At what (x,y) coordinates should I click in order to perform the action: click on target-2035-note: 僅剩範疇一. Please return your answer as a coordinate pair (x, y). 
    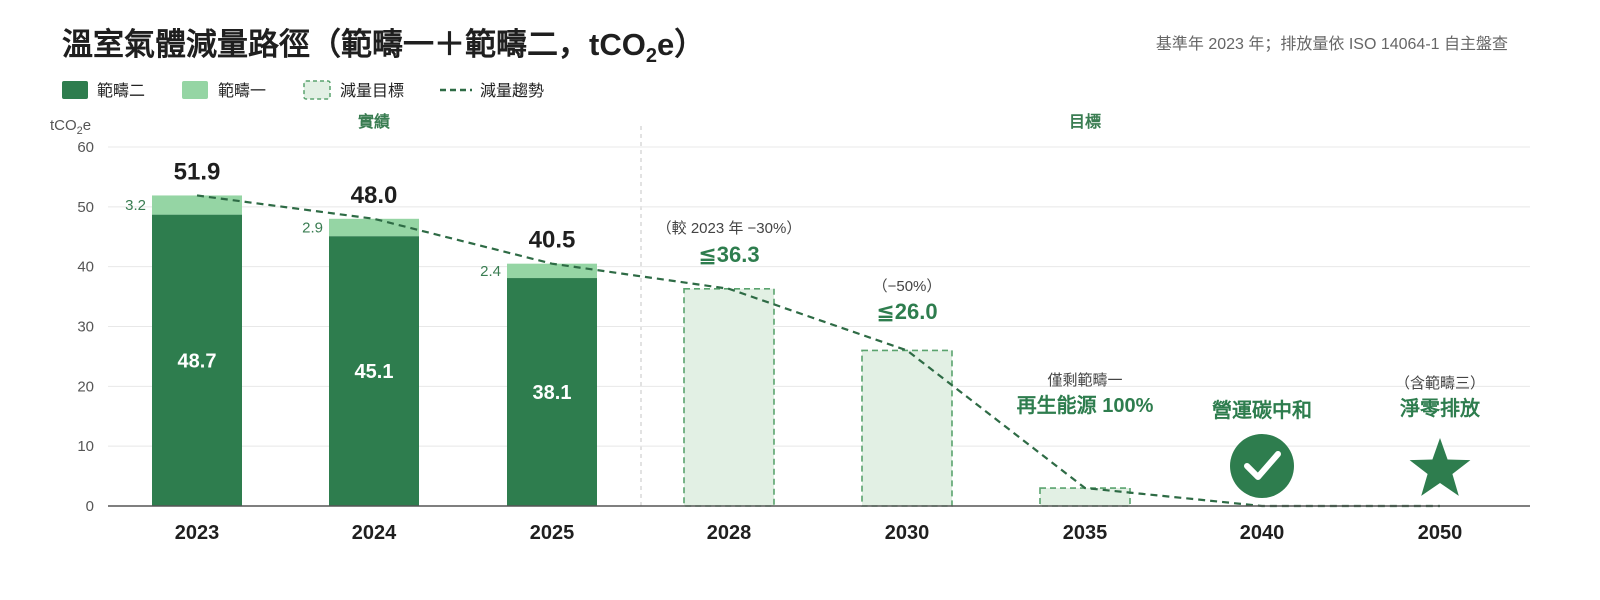
    Looking at the image, I should click on (1084, 380).